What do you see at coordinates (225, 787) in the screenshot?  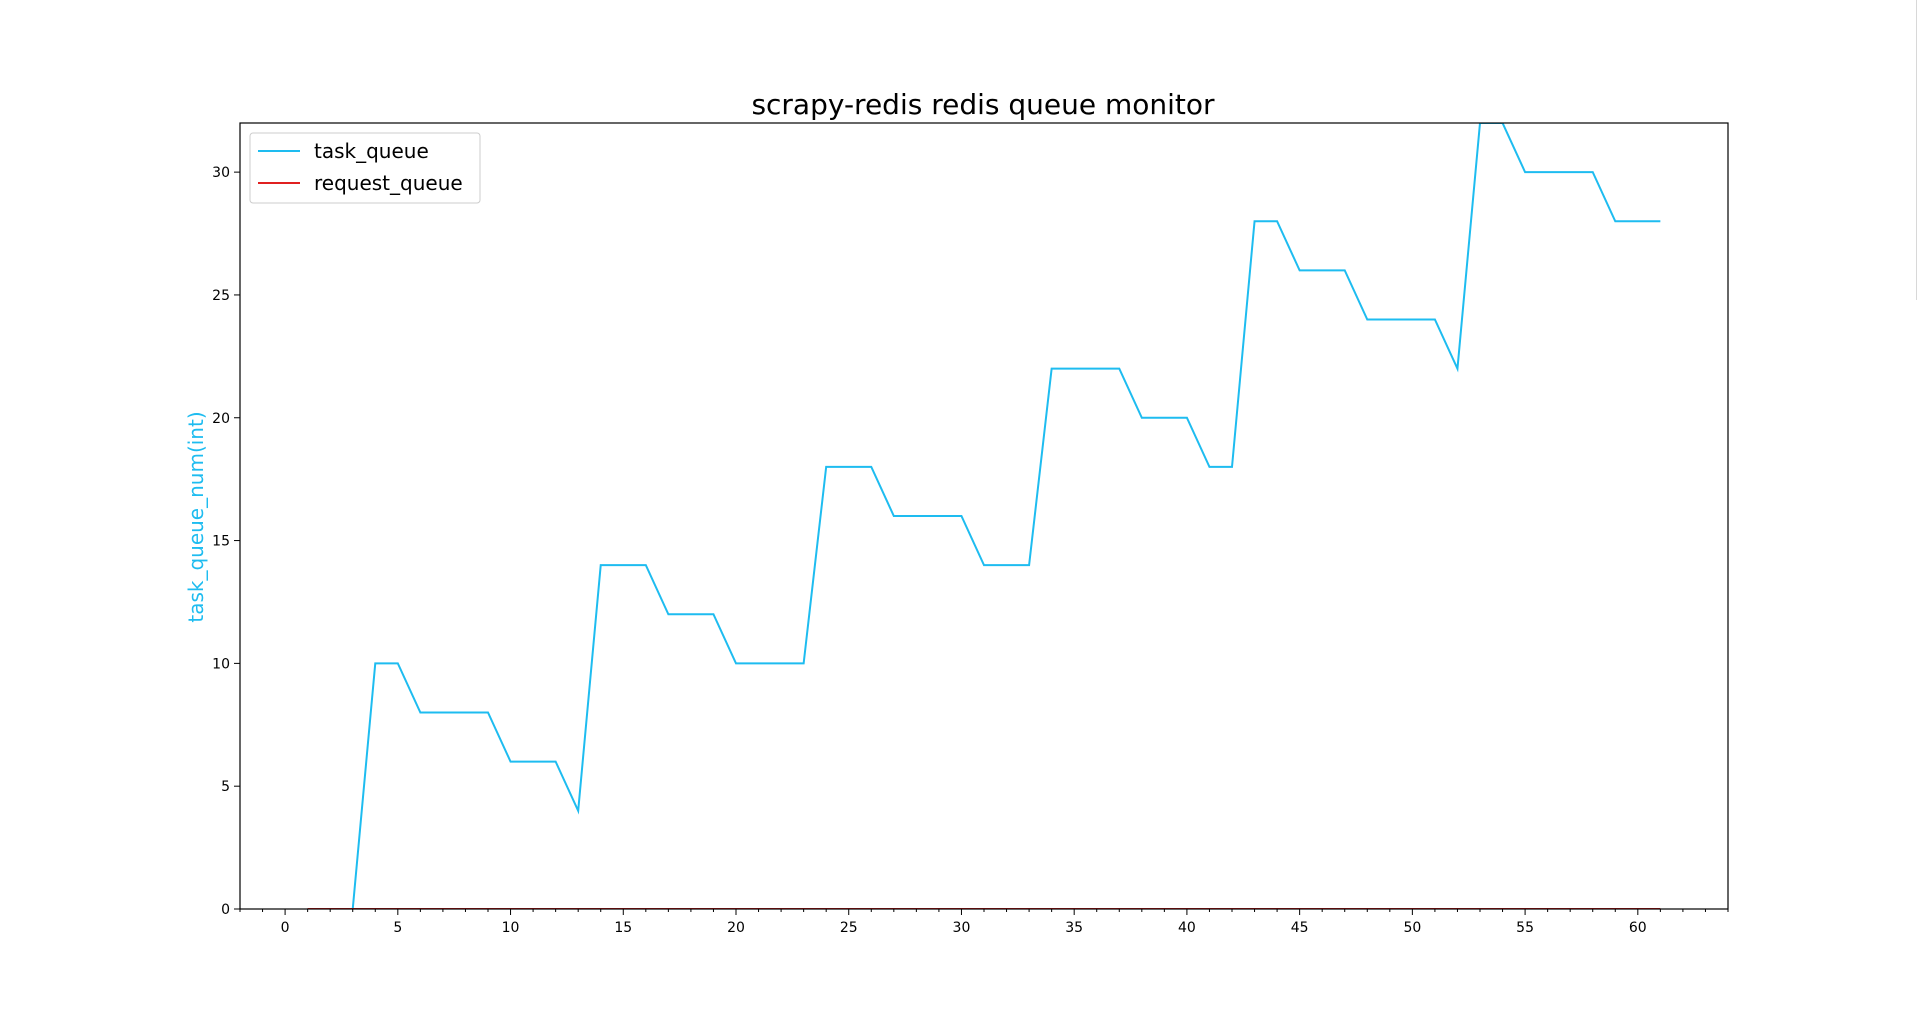 I see `y-tick-label: 5` at bounding box center [225, 787].